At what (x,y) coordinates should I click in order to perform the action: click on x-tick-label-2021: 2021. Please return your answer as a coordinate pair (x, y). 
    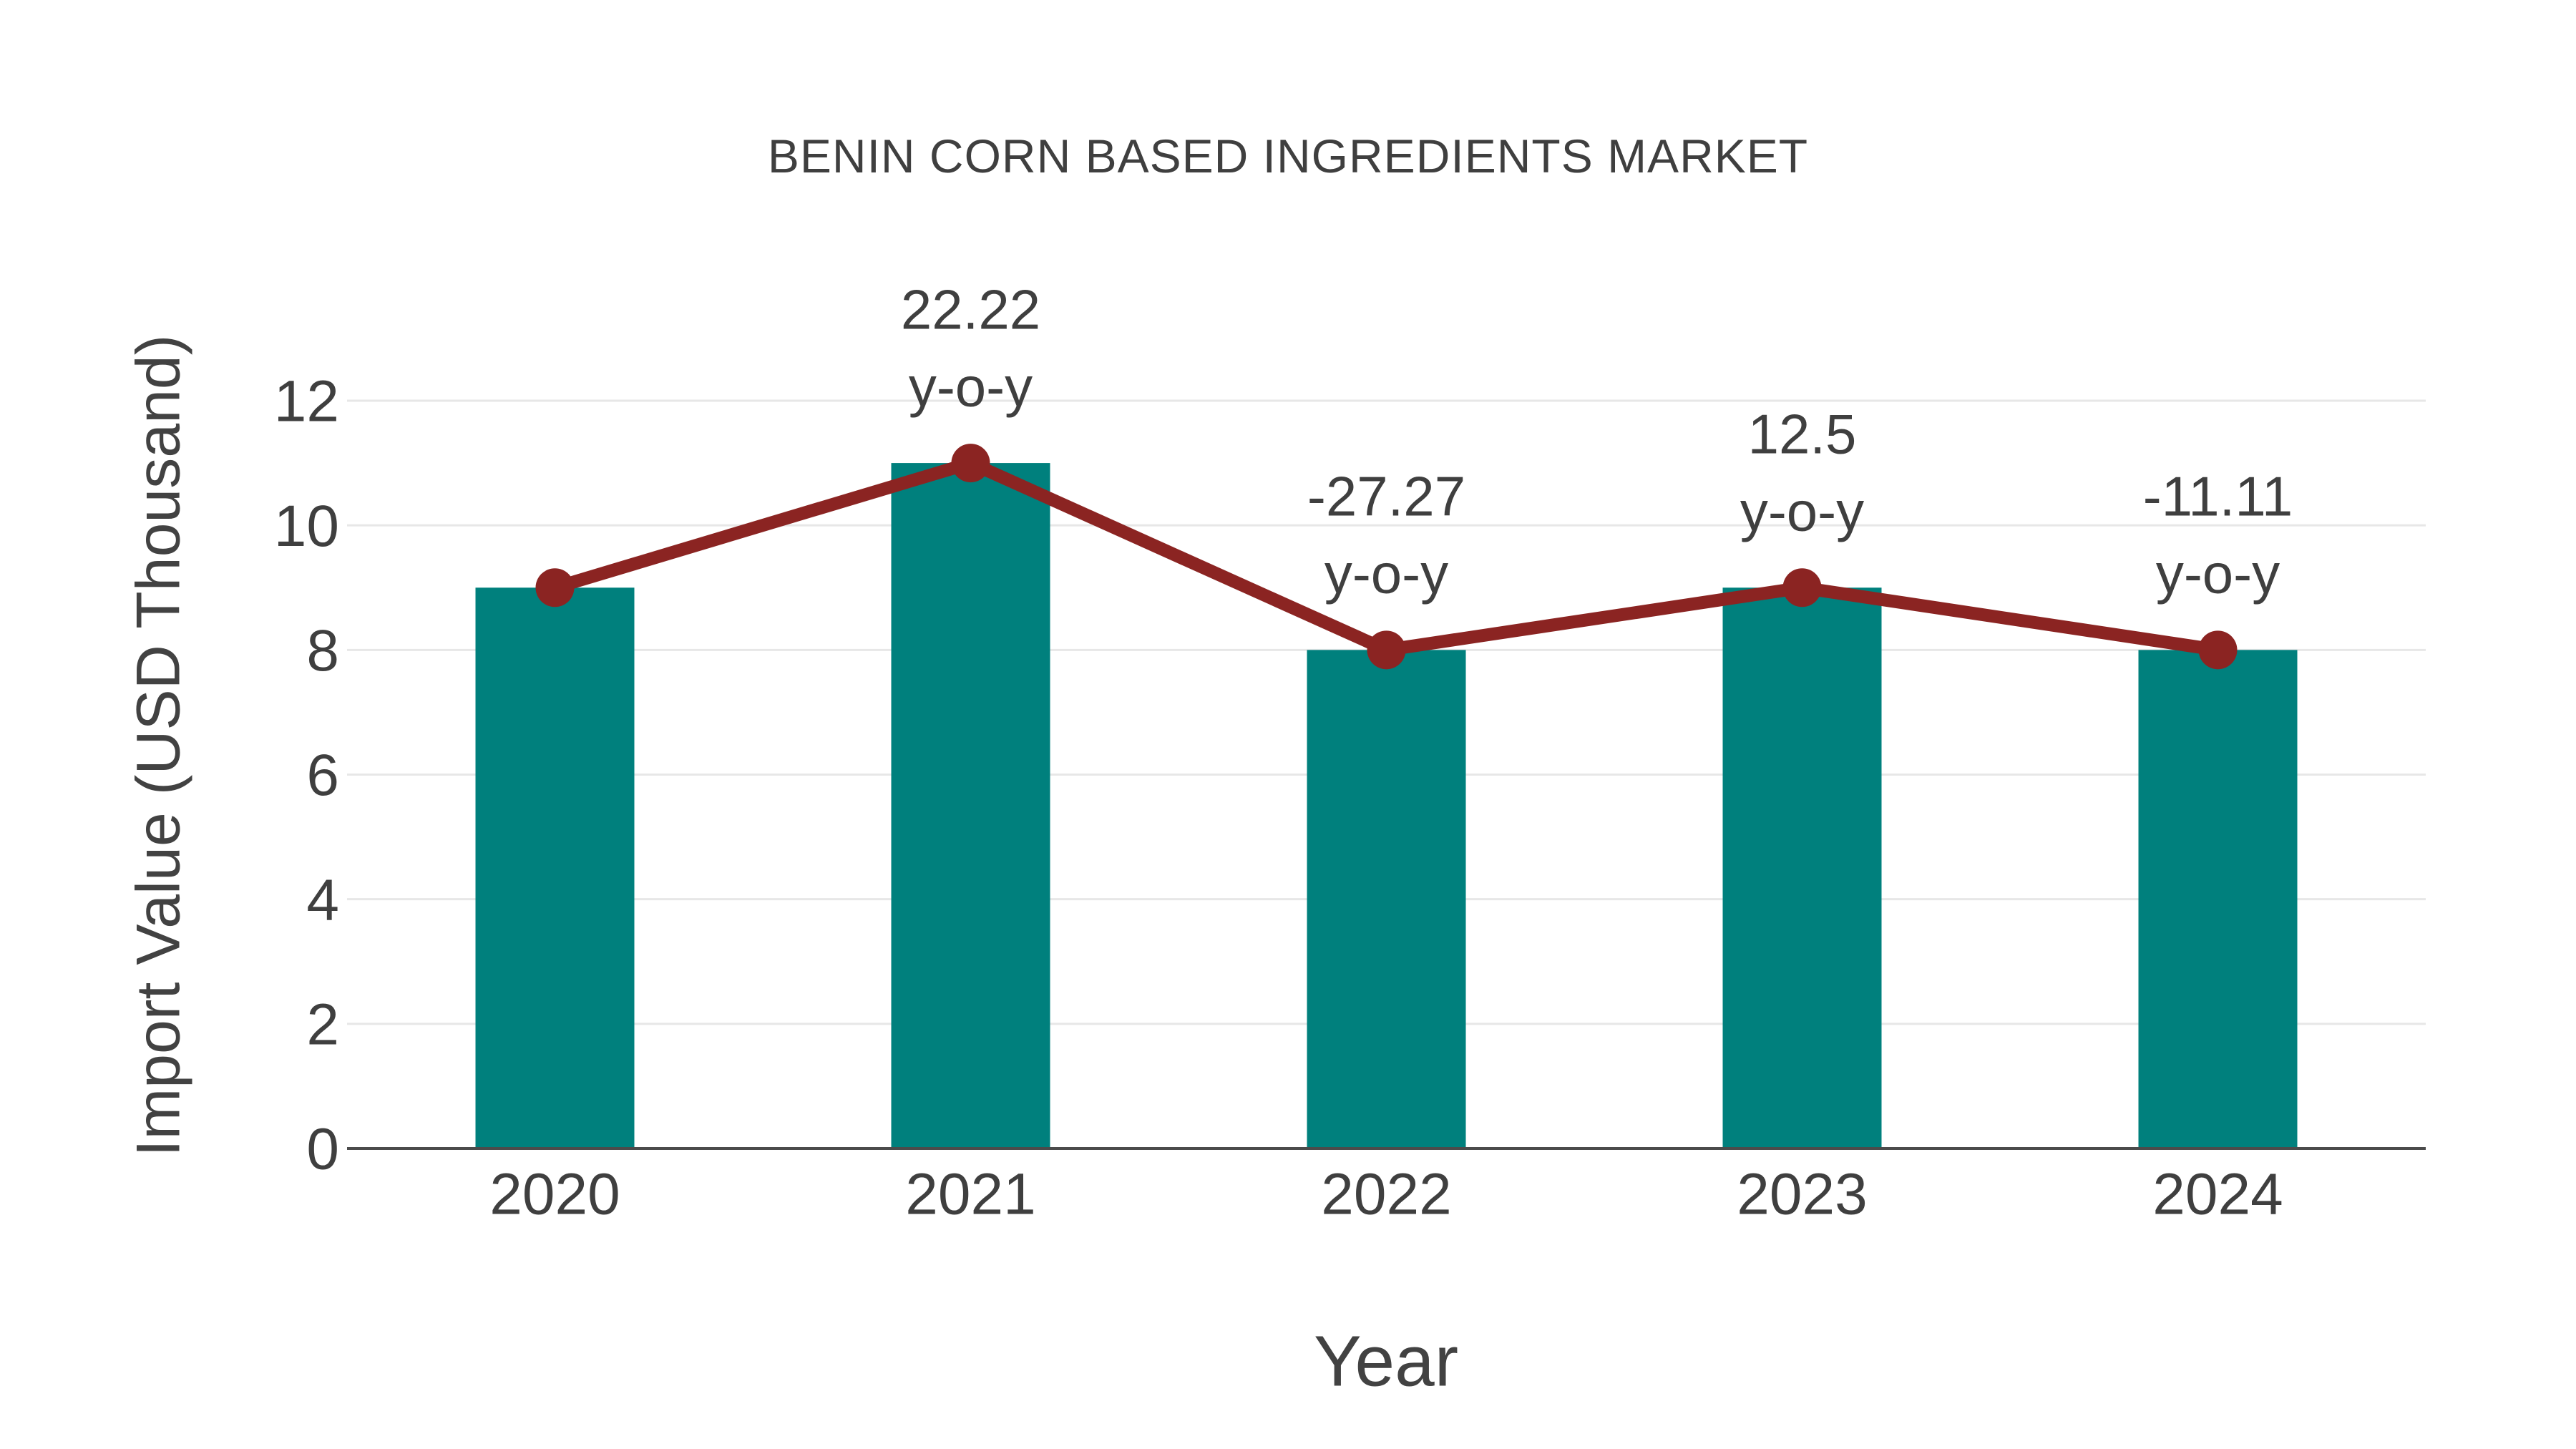
    Looking at the image, I should click on (970, 1194).